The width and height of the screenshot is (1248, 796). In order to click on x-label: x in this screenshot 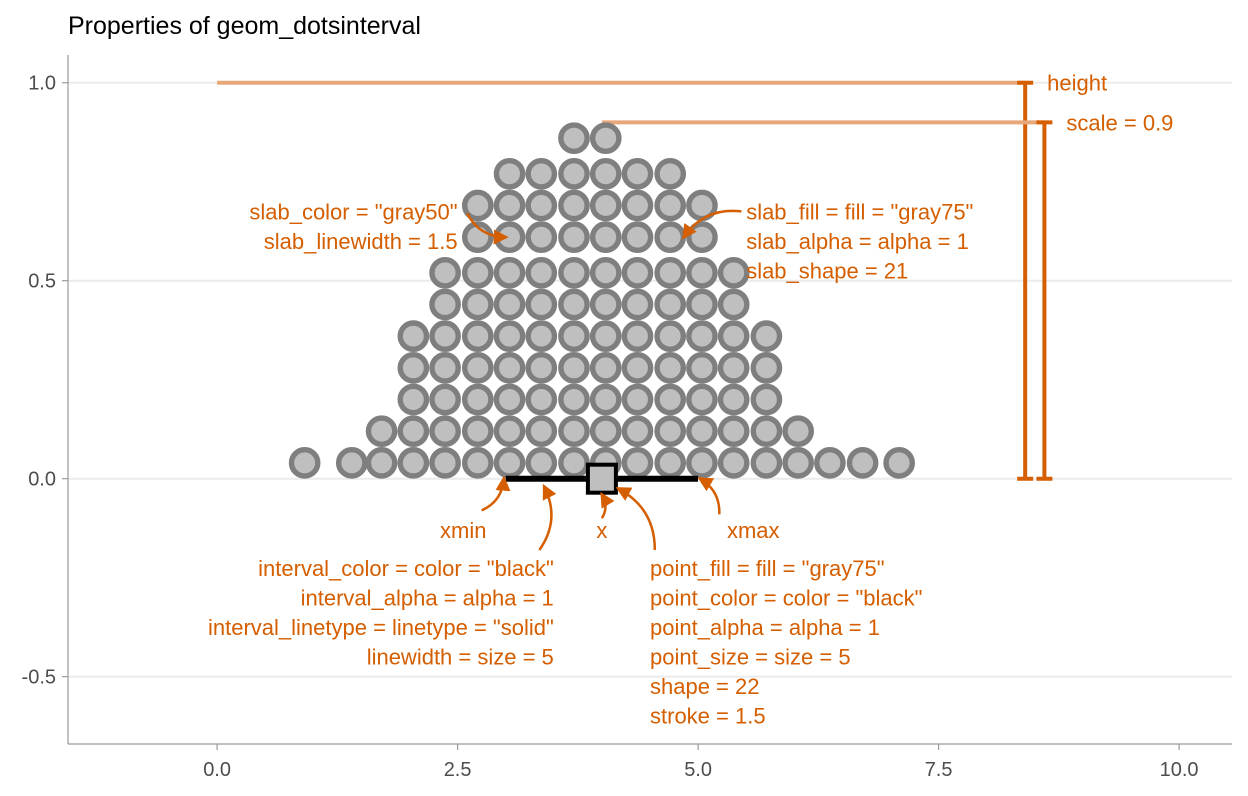, I will do `click(605, 517)`.